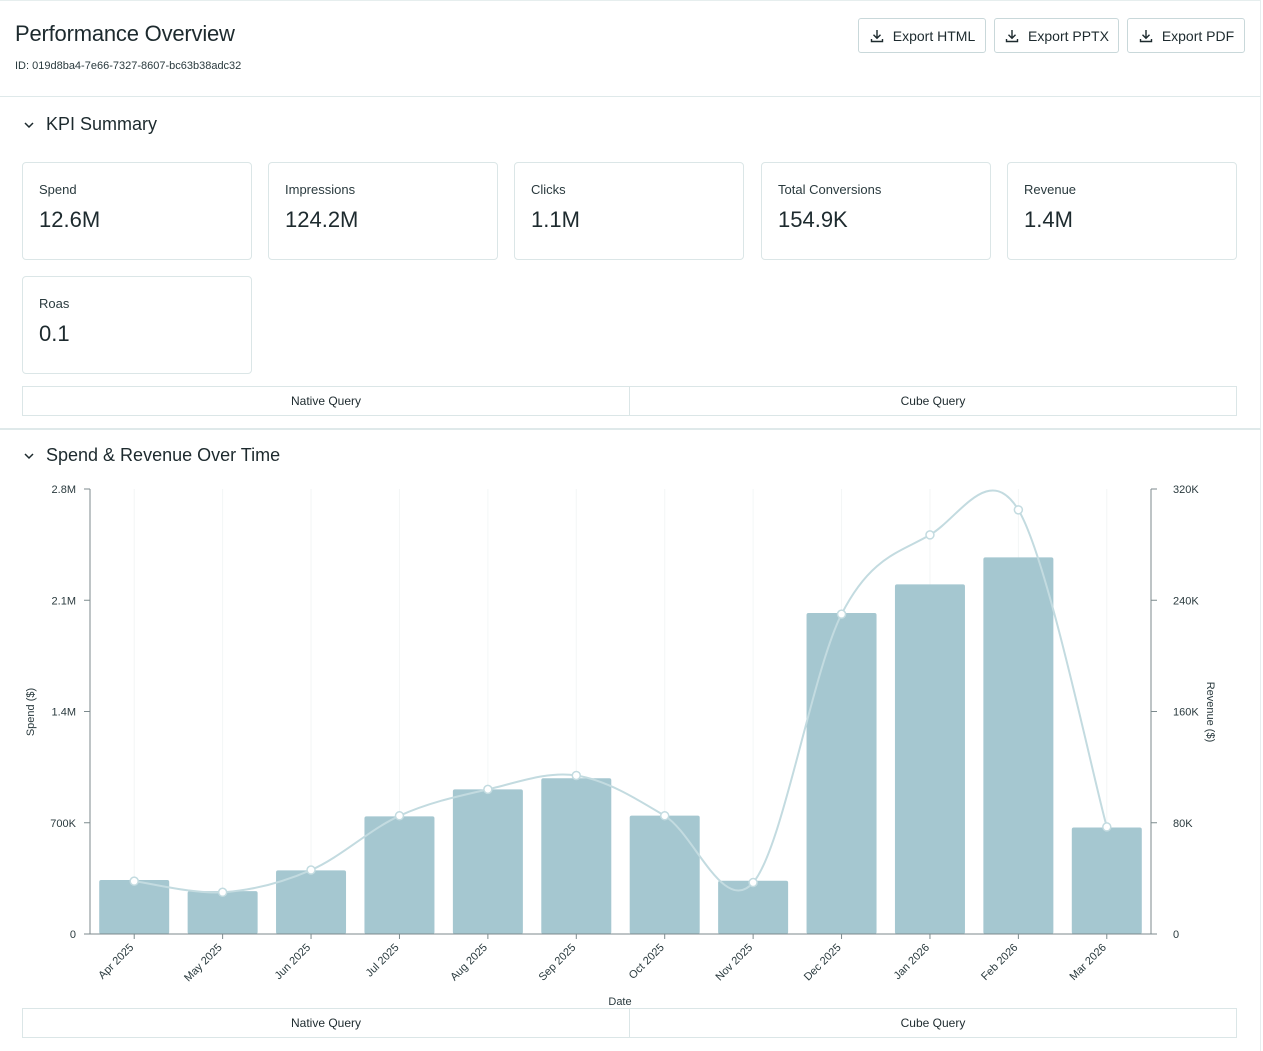 This screenshot has width=1263, height=1051. What do you see at coordinates (383, 211) in the screenshot?
I see `kpi-card-impressions: Impressions 124.2M` at bounding box center [383, 211].